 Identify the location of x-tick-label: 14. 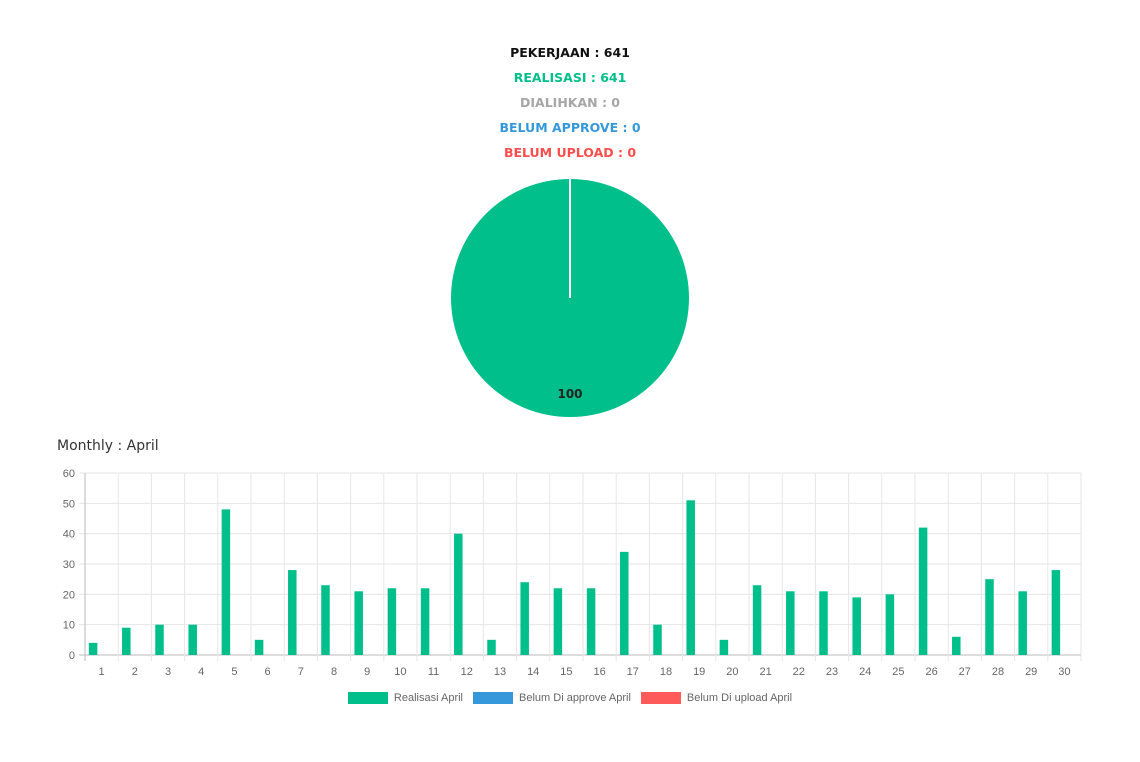
(533, 672).